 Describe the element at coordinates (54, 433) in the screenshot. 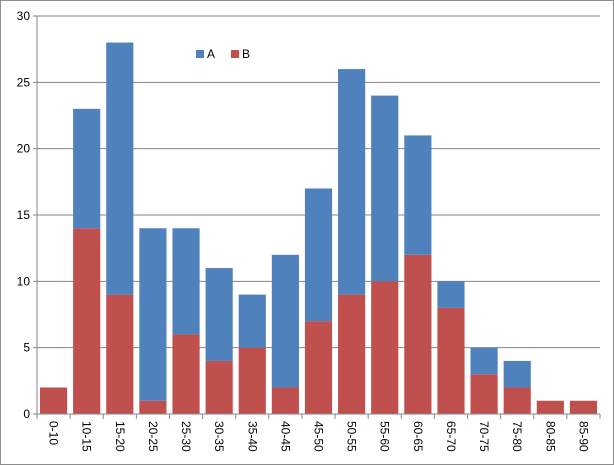

I see `x-tick-label: 0-10` at that location.